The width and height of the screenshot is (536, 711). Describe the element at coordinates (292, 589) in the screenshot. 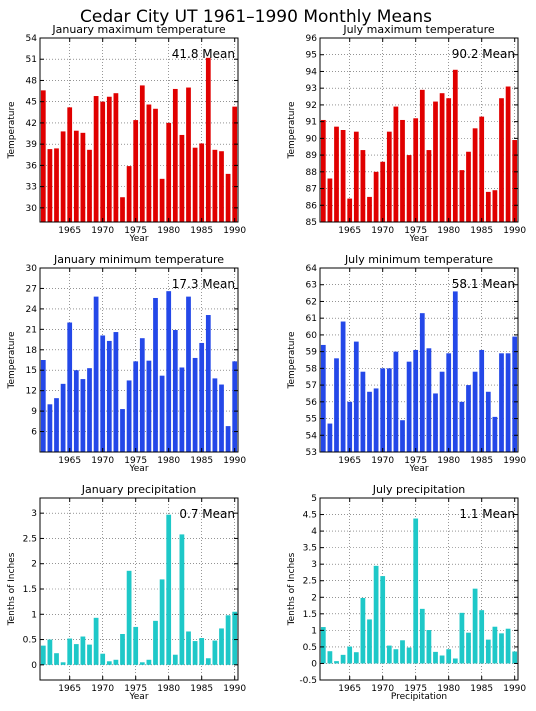

I see `y-axis-label: Tenths of Inches` at that location.